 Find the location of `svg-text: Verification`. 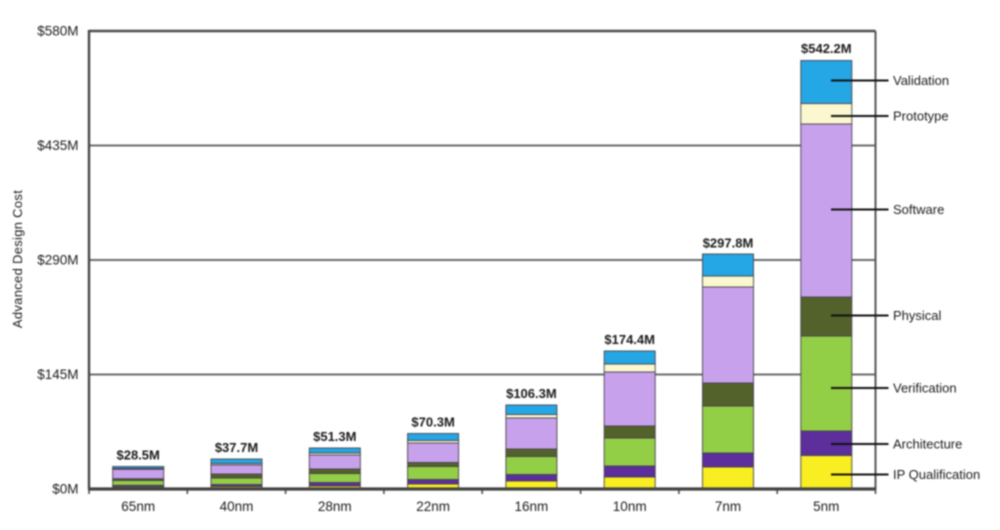

svg-text: Verification is located at coordinates (925, 387).